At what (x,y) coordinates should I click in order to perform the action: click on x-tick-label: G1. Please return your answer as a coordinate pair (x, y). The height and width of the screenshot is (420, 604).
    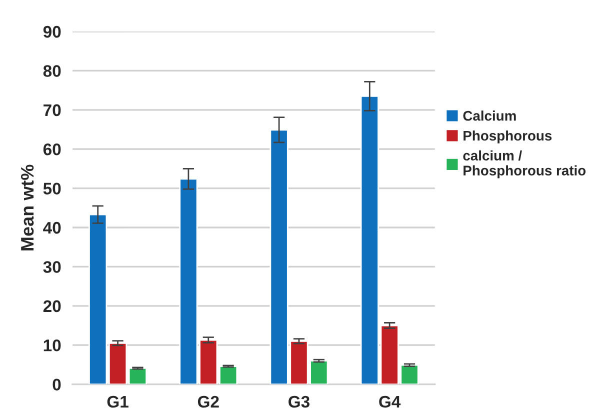
    Looking at the image, I should click on (117, 402).